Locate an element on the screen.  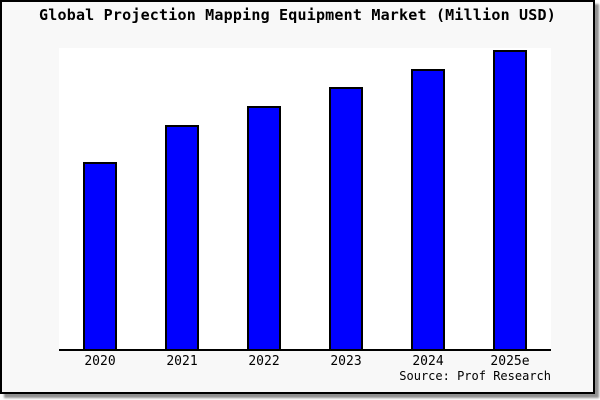
bar-slot-2021 is located at coordinates (182, 198).